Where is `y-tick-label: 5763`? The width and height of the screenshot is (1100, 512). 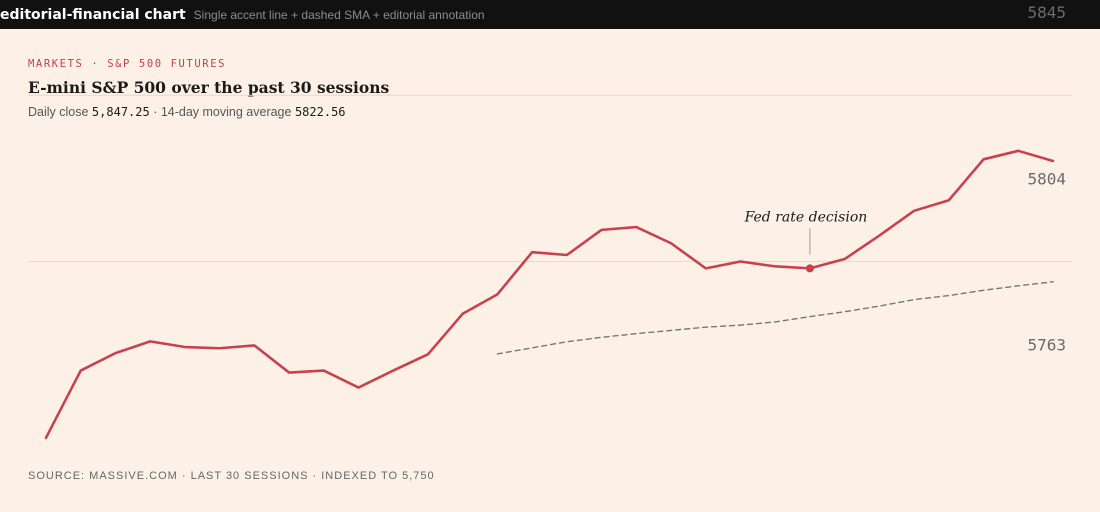 y-tick-label: 5763 is located at coordinates (1046, 345).